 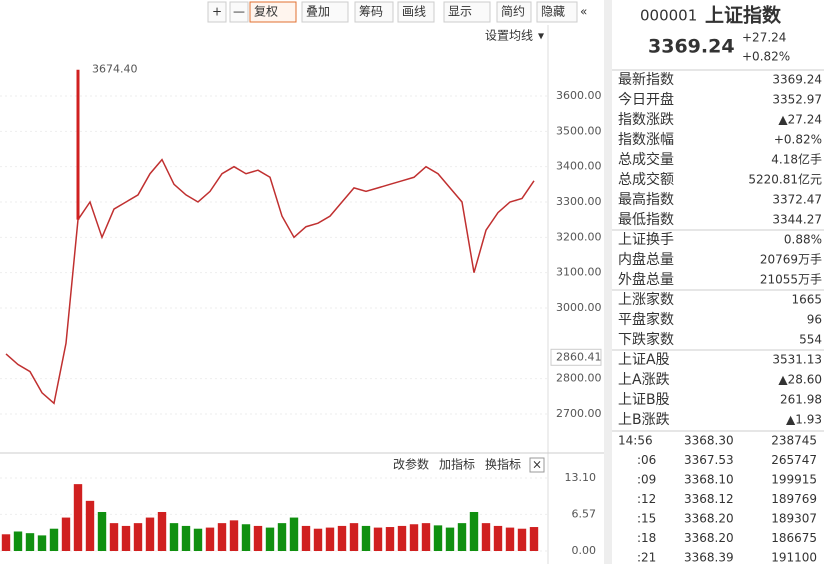 I want to click on toolbar-label: 简约, so click(x=513, y=11).